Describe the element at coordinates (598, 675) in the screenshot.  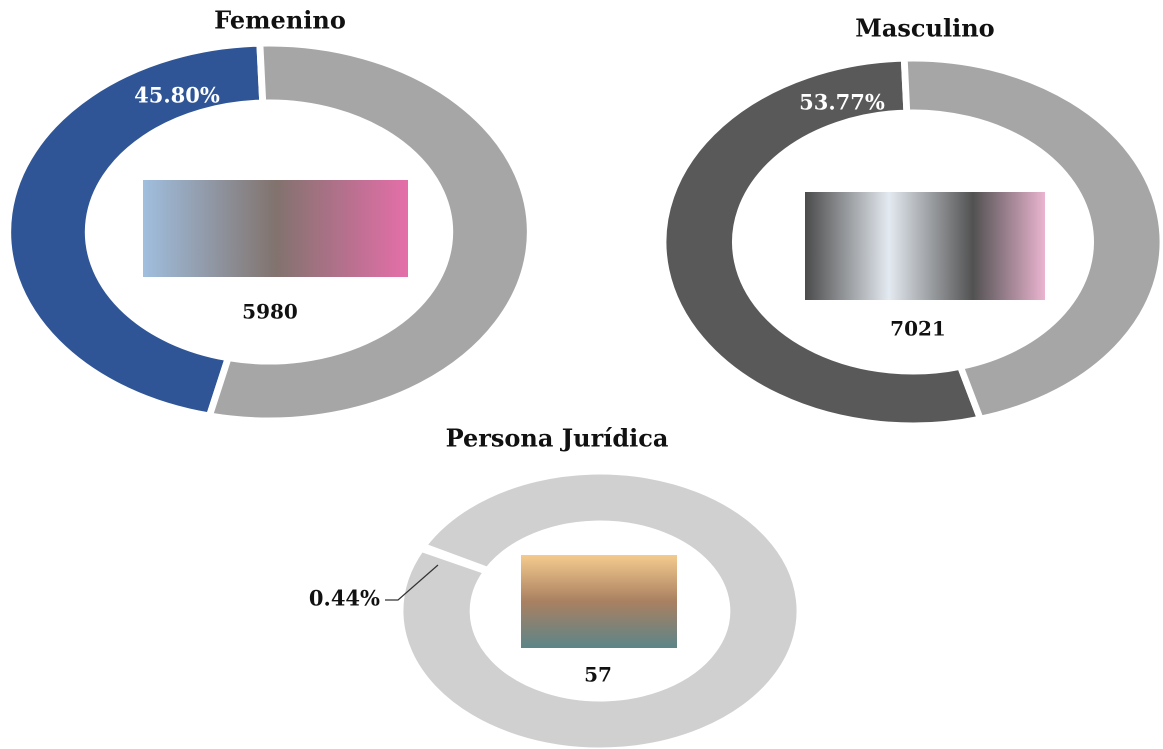
I see `center-value: 57` at that location.